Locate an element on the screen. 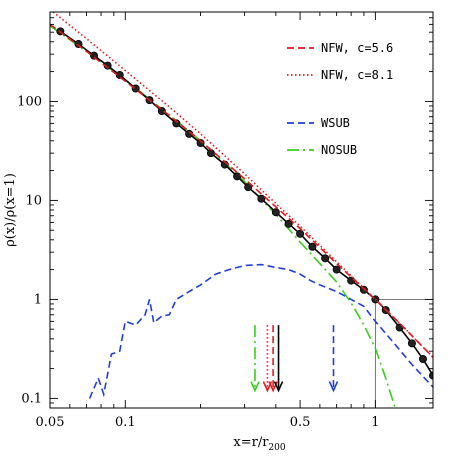 The width and height of the screenshot is (458, 458). legend-entry: NOSUB is located at coordinates (322, 150).